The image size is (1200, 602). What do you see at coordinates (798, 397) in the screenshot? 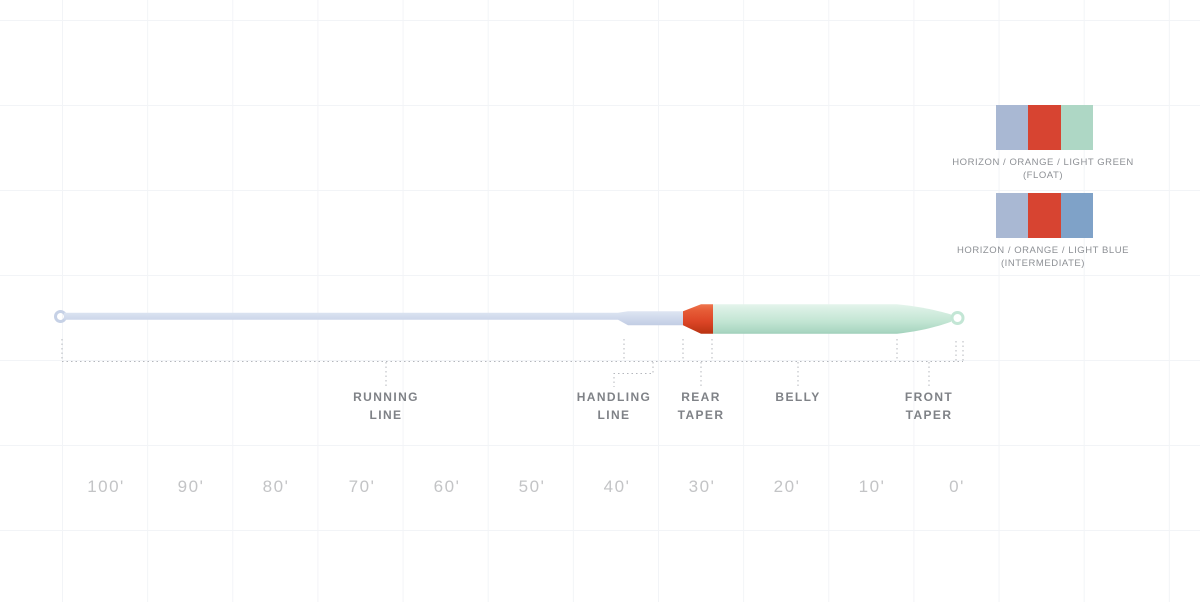
I see `label-belly: BELLY` at bounding box center [798, 397].